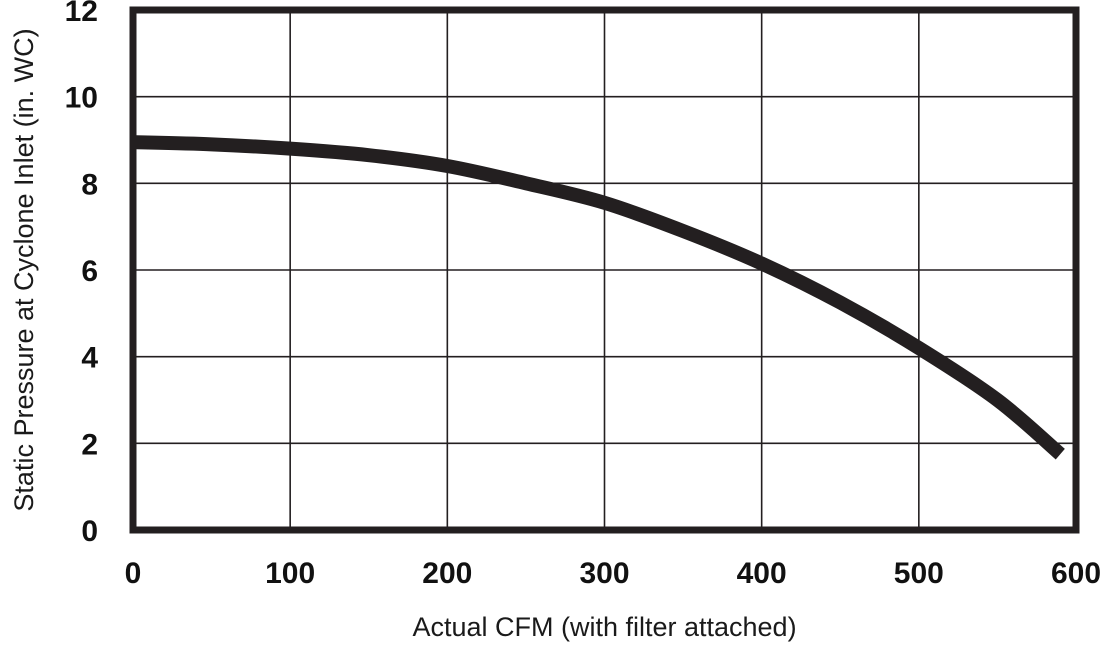 This screenshot has width=1107, height=646. I want to click on y-tick-label: 10, so click(81, 98).